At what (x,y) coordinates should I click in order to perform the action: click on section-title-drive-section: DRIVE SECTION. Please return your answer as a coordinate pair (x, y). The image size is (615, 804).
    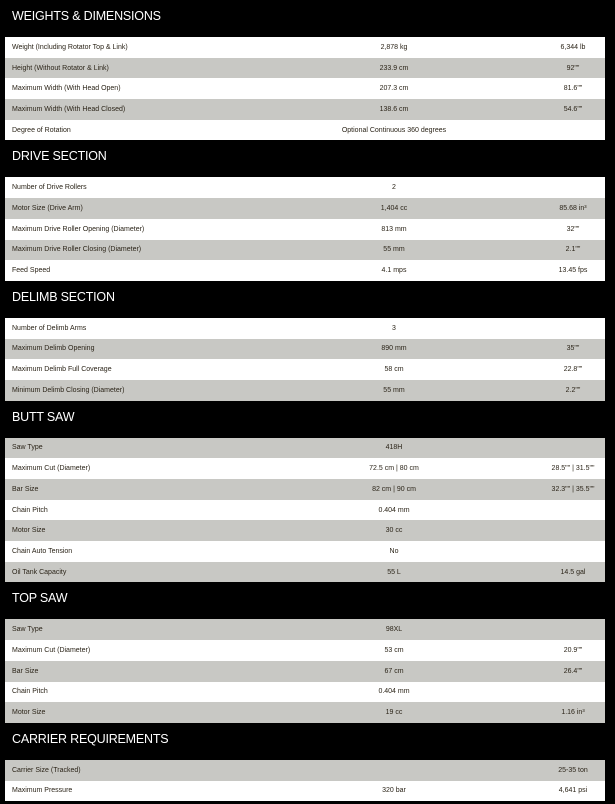
    Looking at the image, I should click on (59, 156).